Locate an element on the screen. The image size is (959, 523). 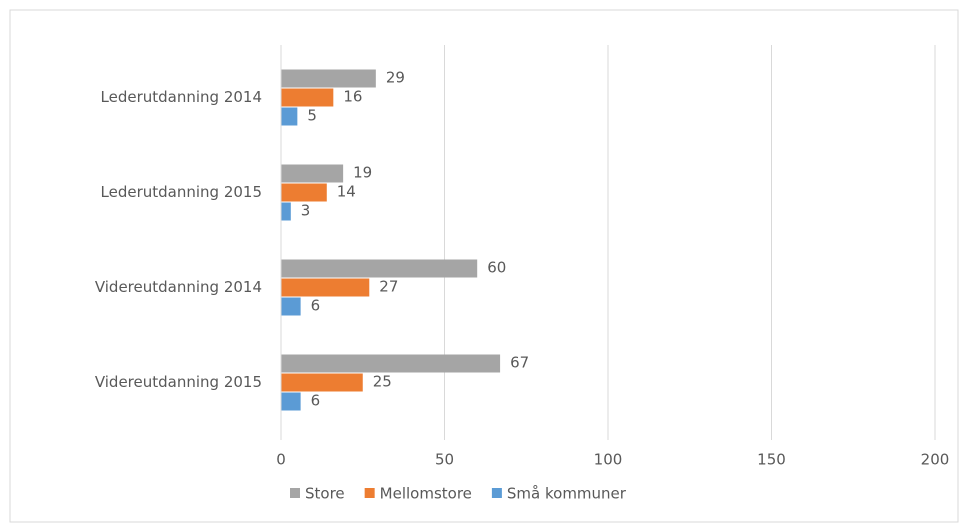
data-label: 27 is located at coordinates (388, 287).